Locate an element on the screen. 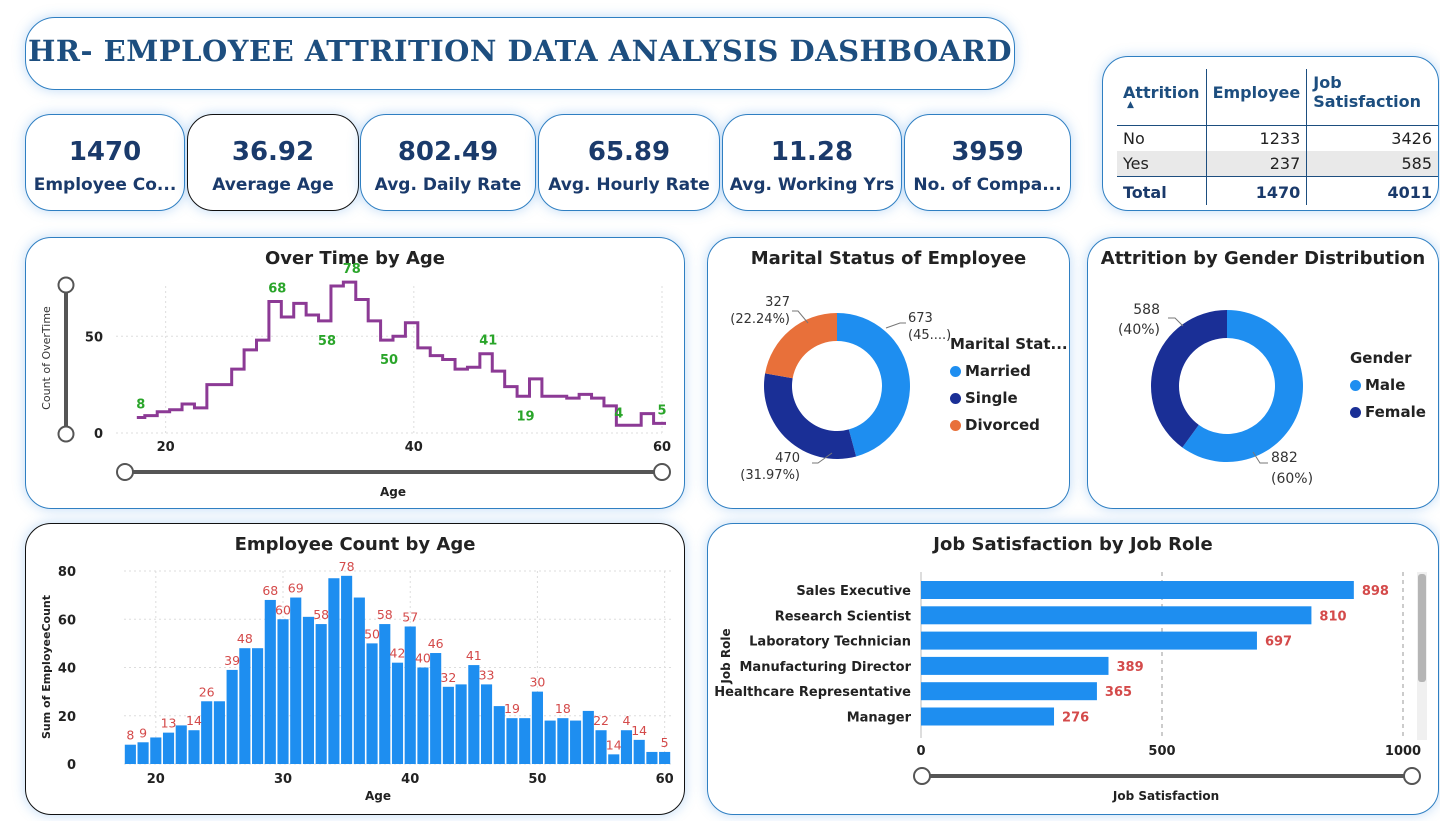  donut-slice-male is located at coordinates (1242, 386).